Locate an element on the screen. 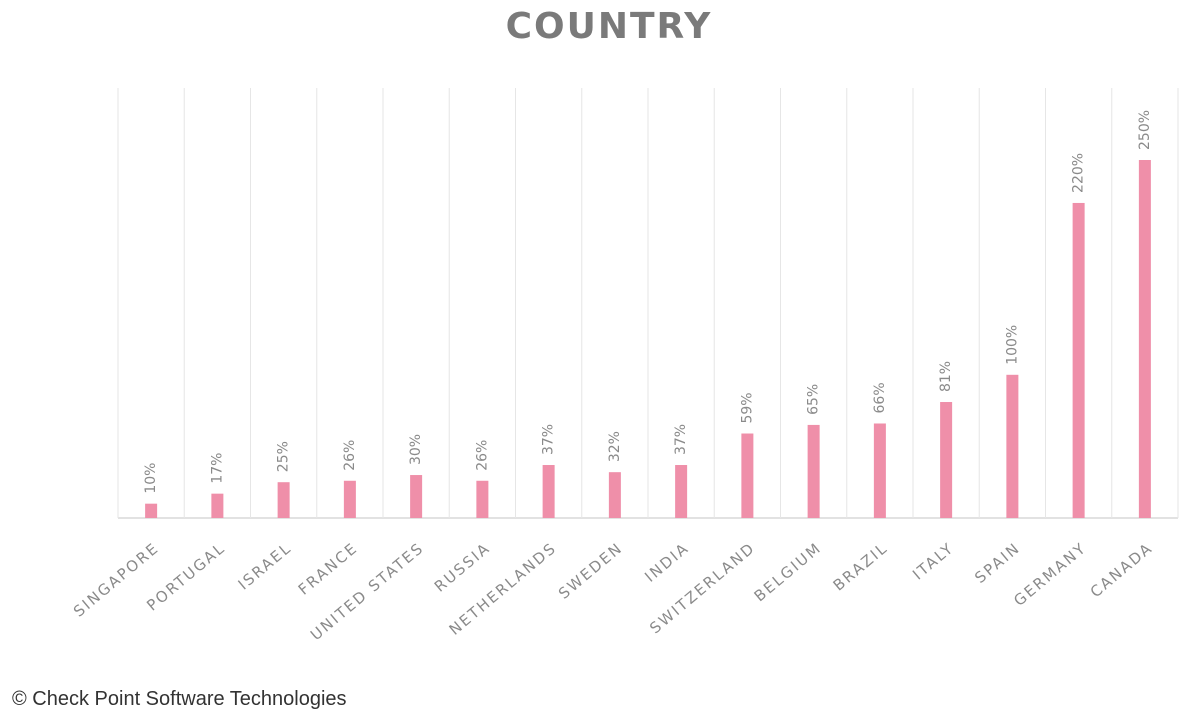 This screenshot has width=1200, height=720. x-tick-label: RUSSIA is located at coordinates (462, 567).